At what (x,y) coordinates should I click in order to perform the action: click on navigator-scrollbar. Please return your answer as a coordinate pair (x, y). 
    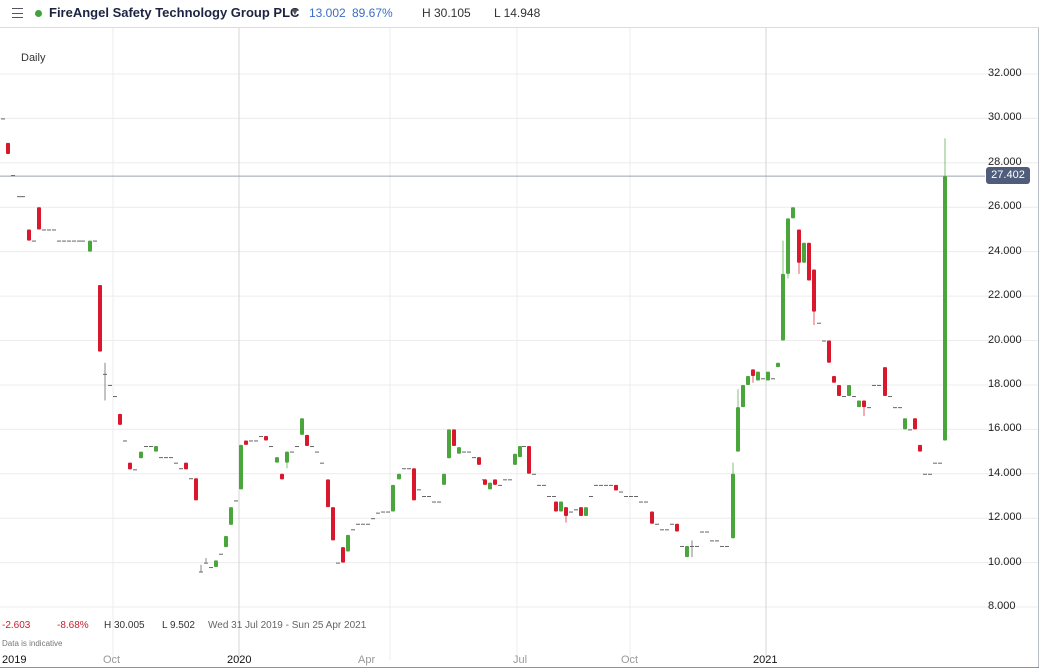
    Looking at the image, I should click on (519, 669).